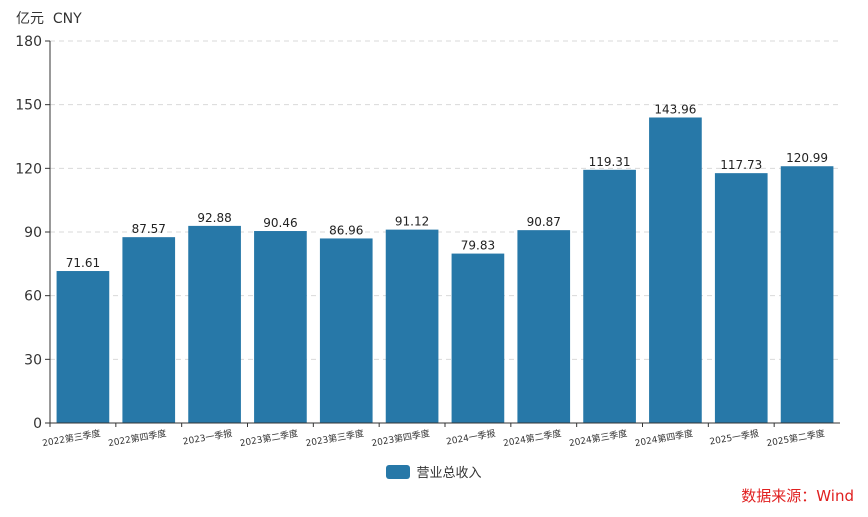 This screenshot has width=868, height=517. Describe the element at coordinates (734, 437) in the screenshot. I see `x-tick-label: 2025一季报` at that location.